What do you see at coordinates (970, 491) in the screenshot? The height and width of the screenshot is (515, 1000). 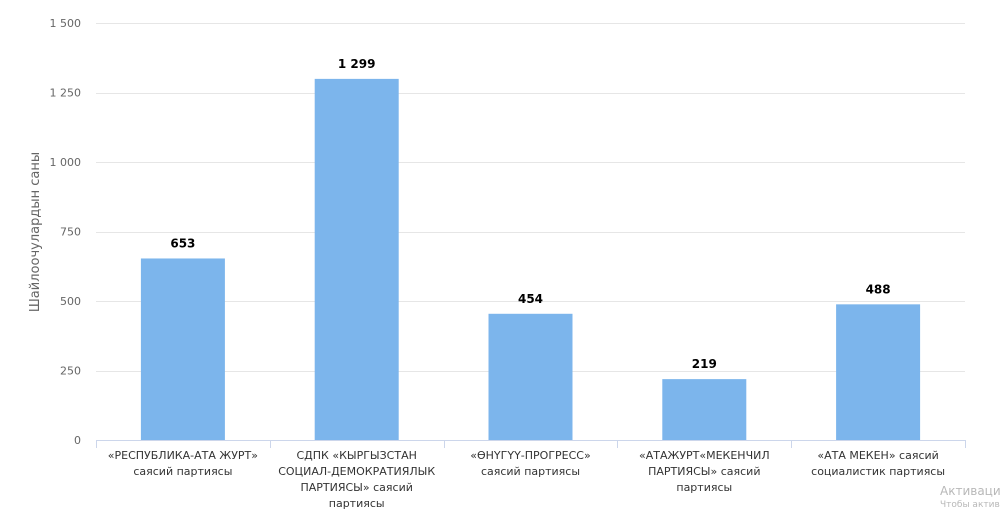 I see `watermark-line1: Активаци` at bounding box center [970, 491].